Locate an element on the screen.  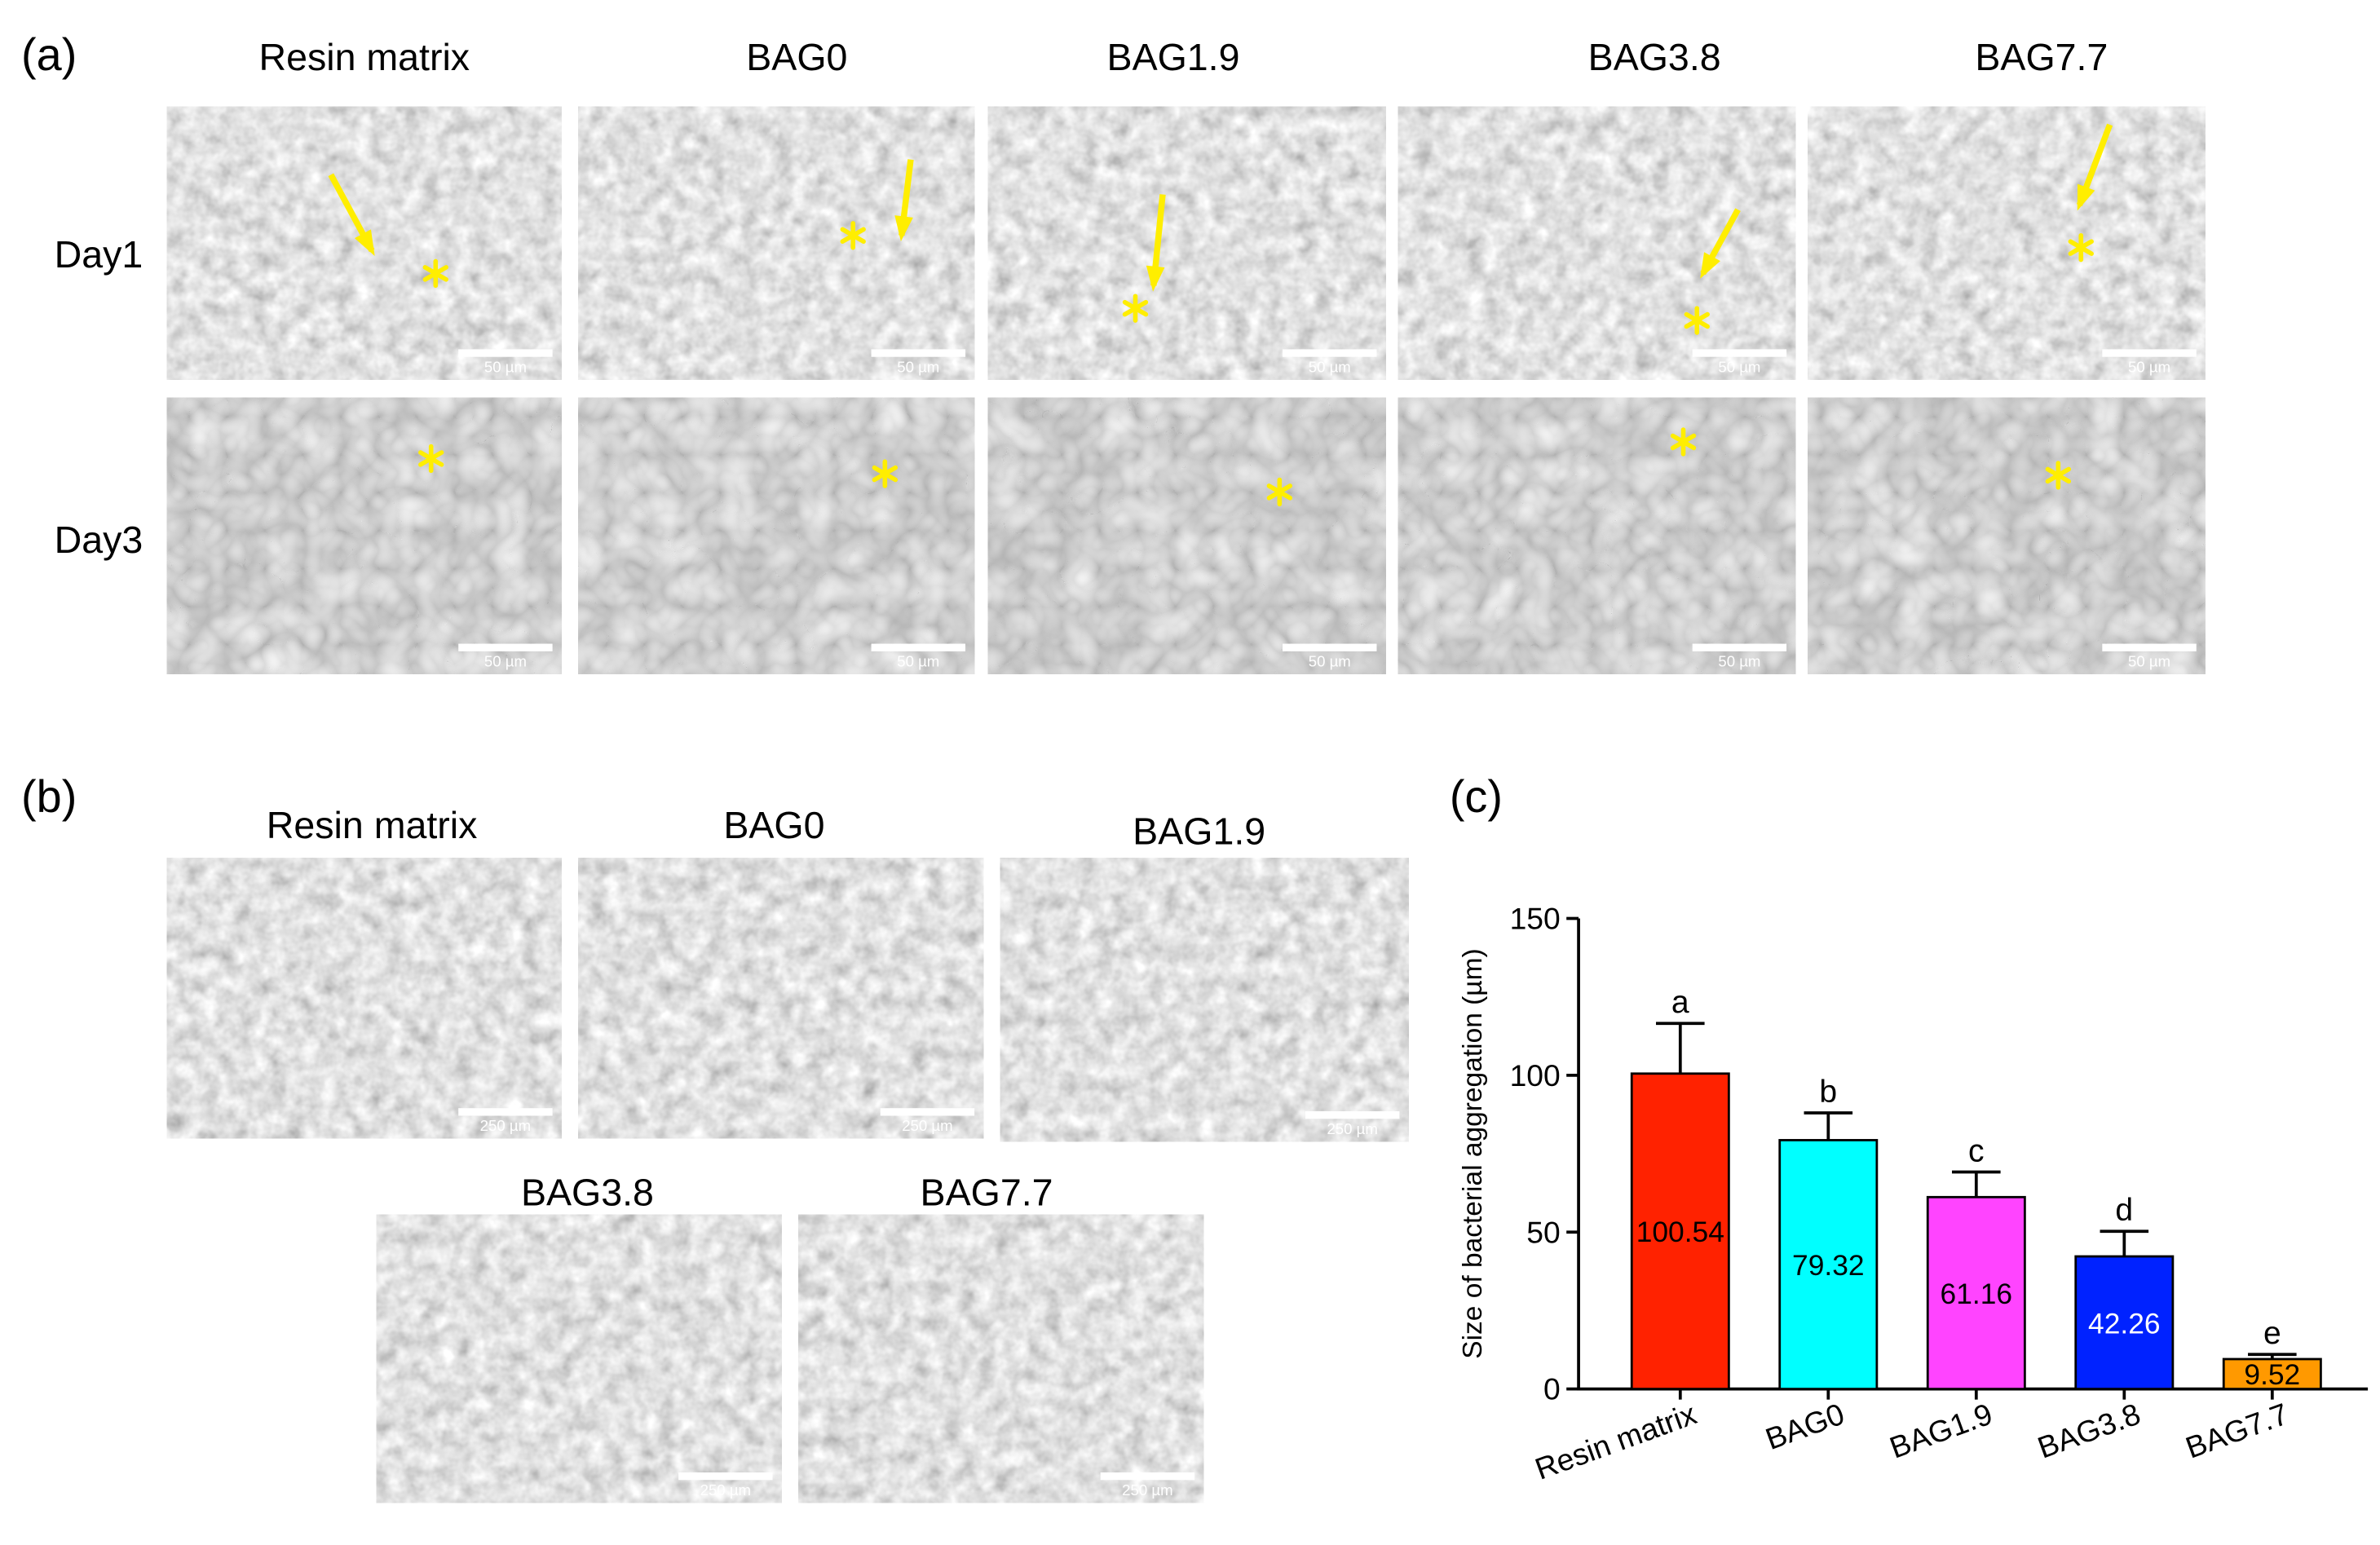
value-label: 61.16 is located at coordinates (1977, 1294).